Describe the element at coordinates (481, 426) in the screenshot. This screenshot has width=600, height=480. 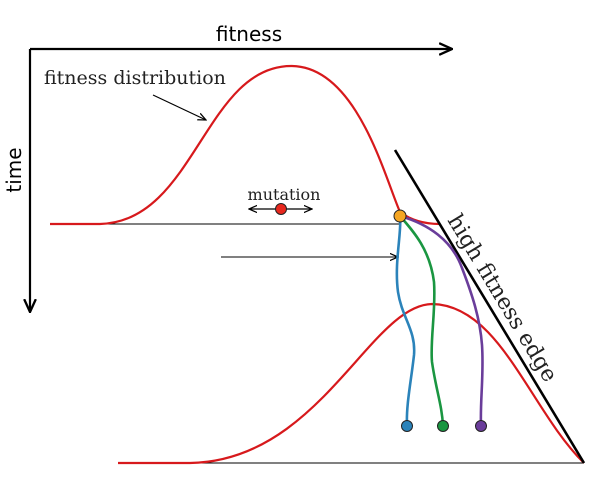
I see `descendant-dot-purple` at that location.